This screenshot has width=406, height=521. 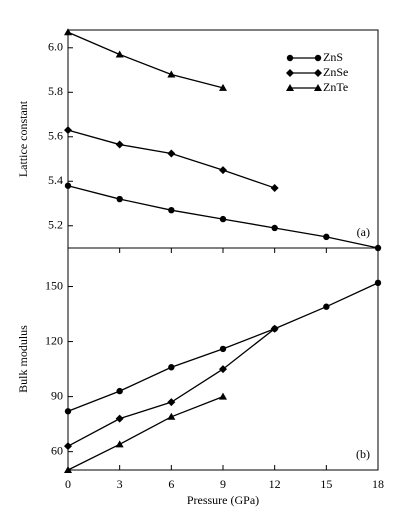 What do you see at coordinates (55, 180) in the screenshot?
I see `y-tick-label: 5.4` at bounding box center [55, 180].